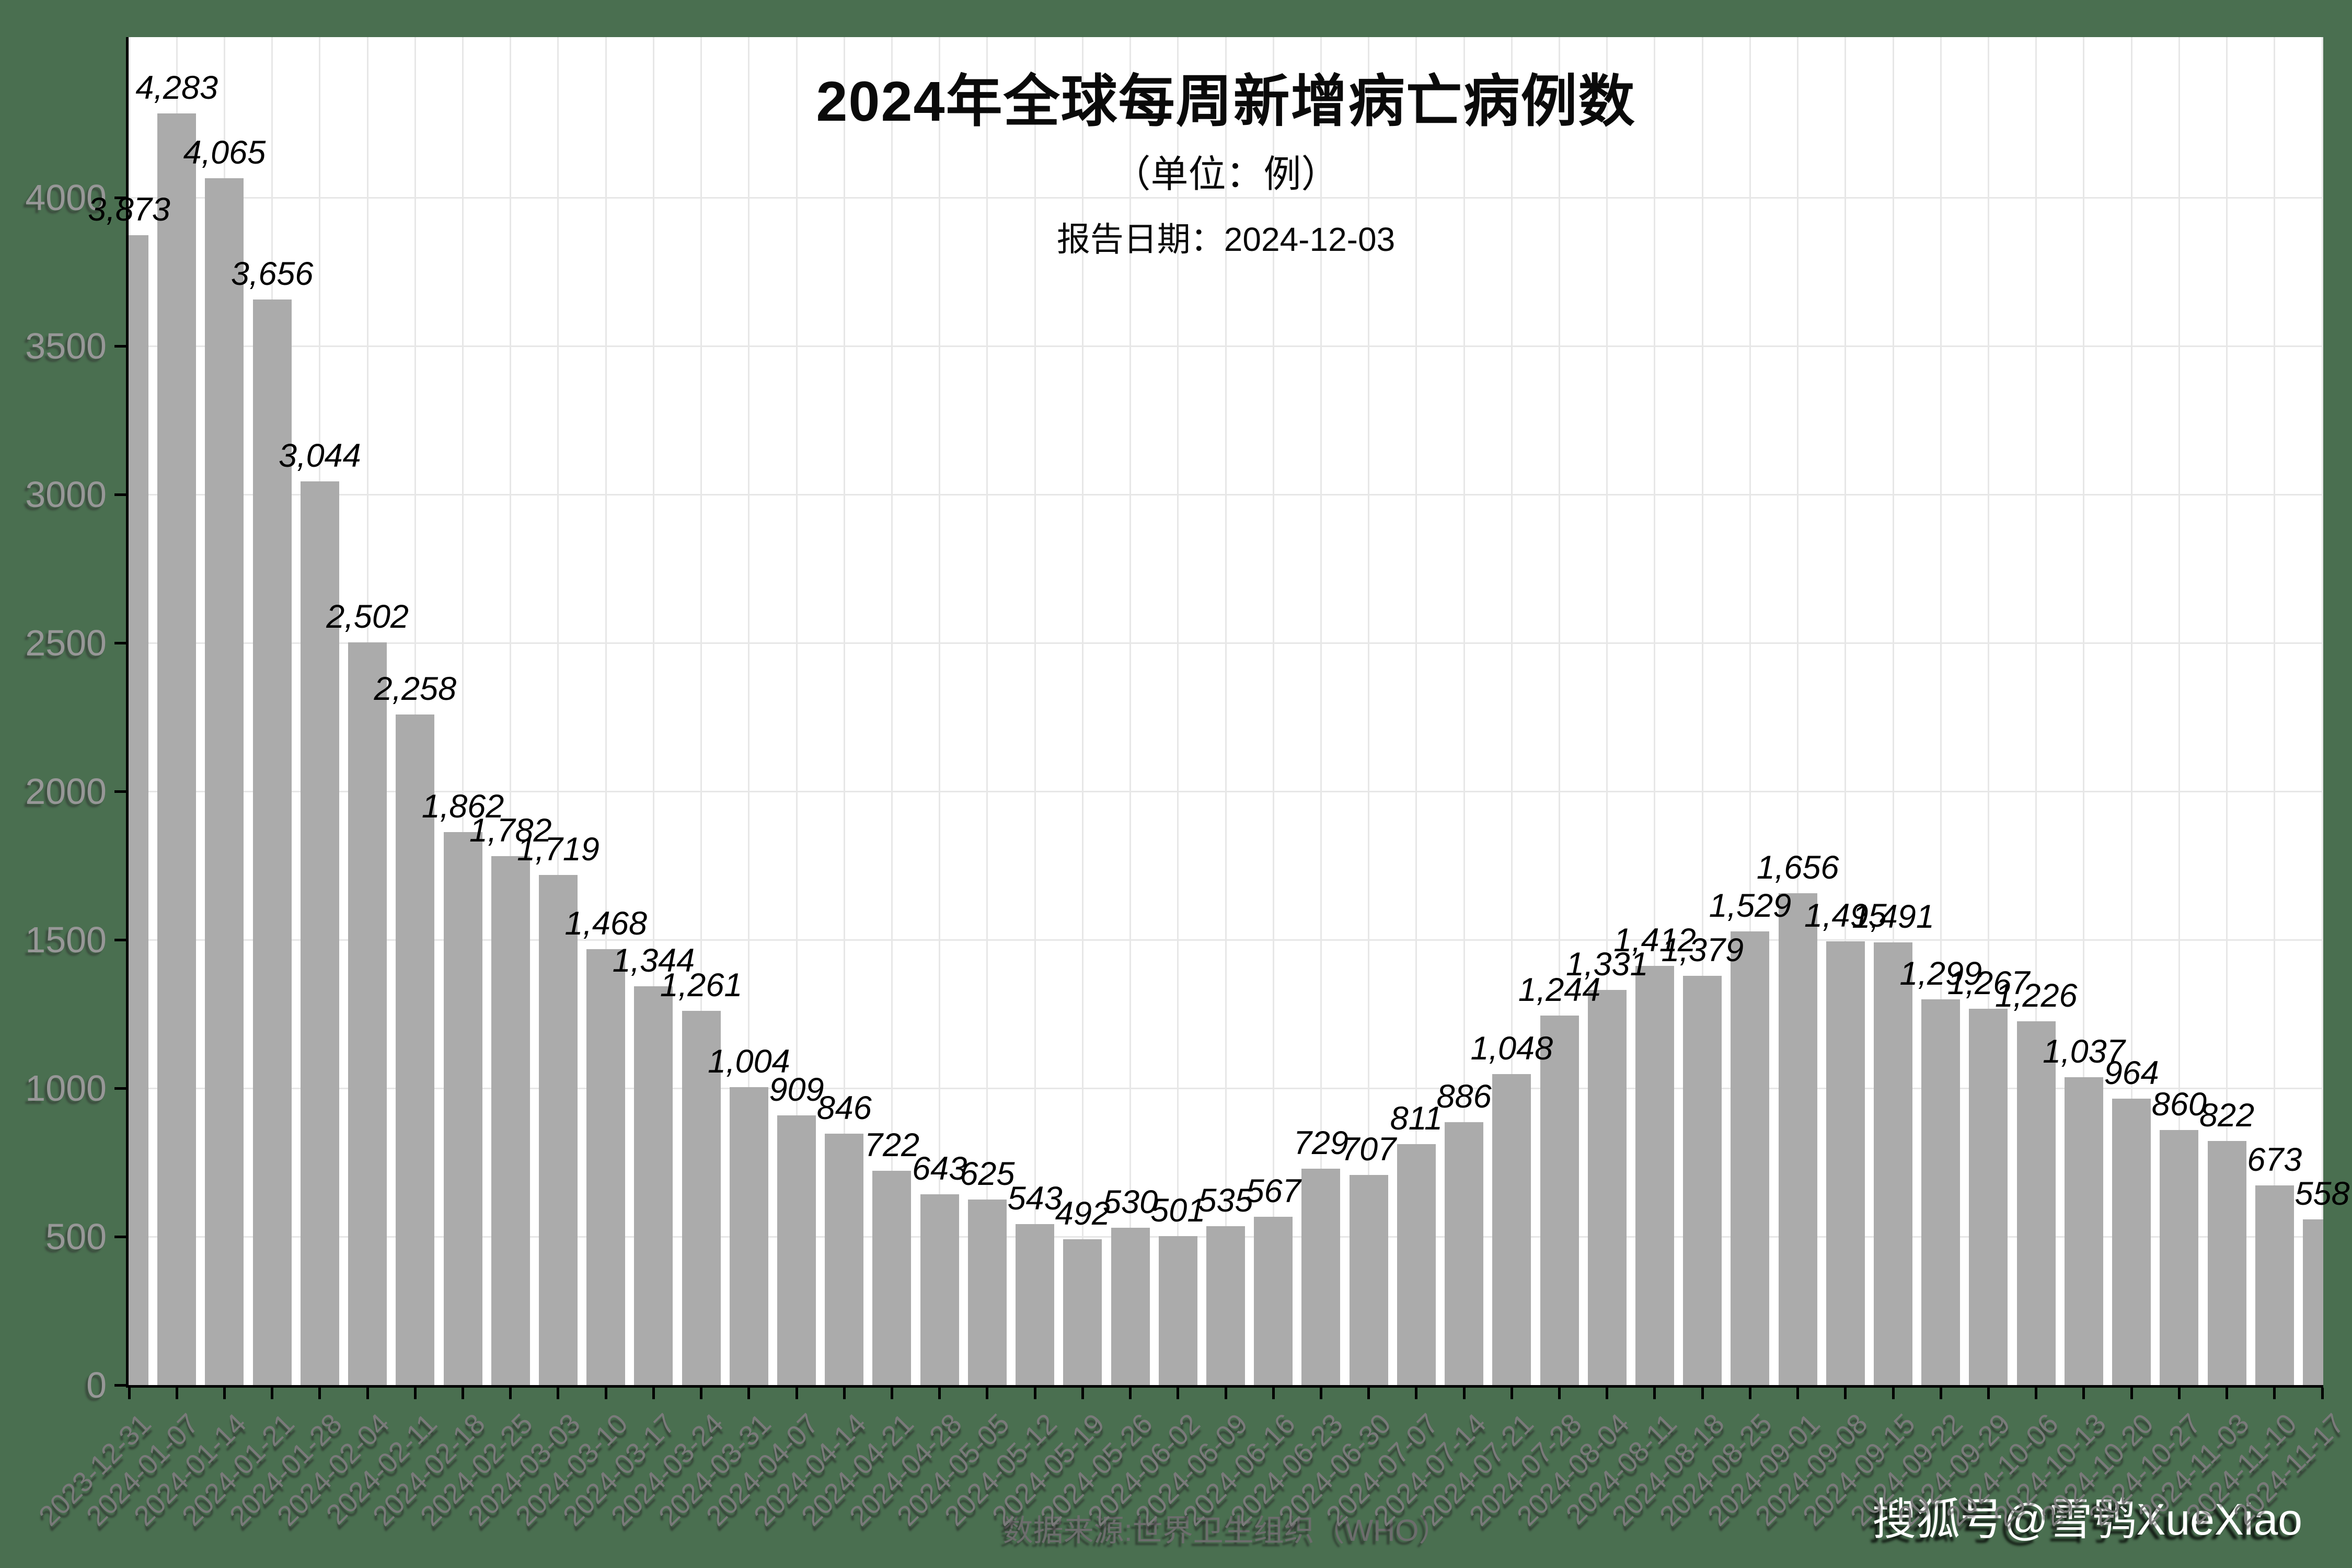 The width and height of the screenshot is (2352, 1568). What do you see at coordinates (1178, 1210) in the screenshot?
I see `bar-value-label: 501` at bounding box center [1178, 1210].